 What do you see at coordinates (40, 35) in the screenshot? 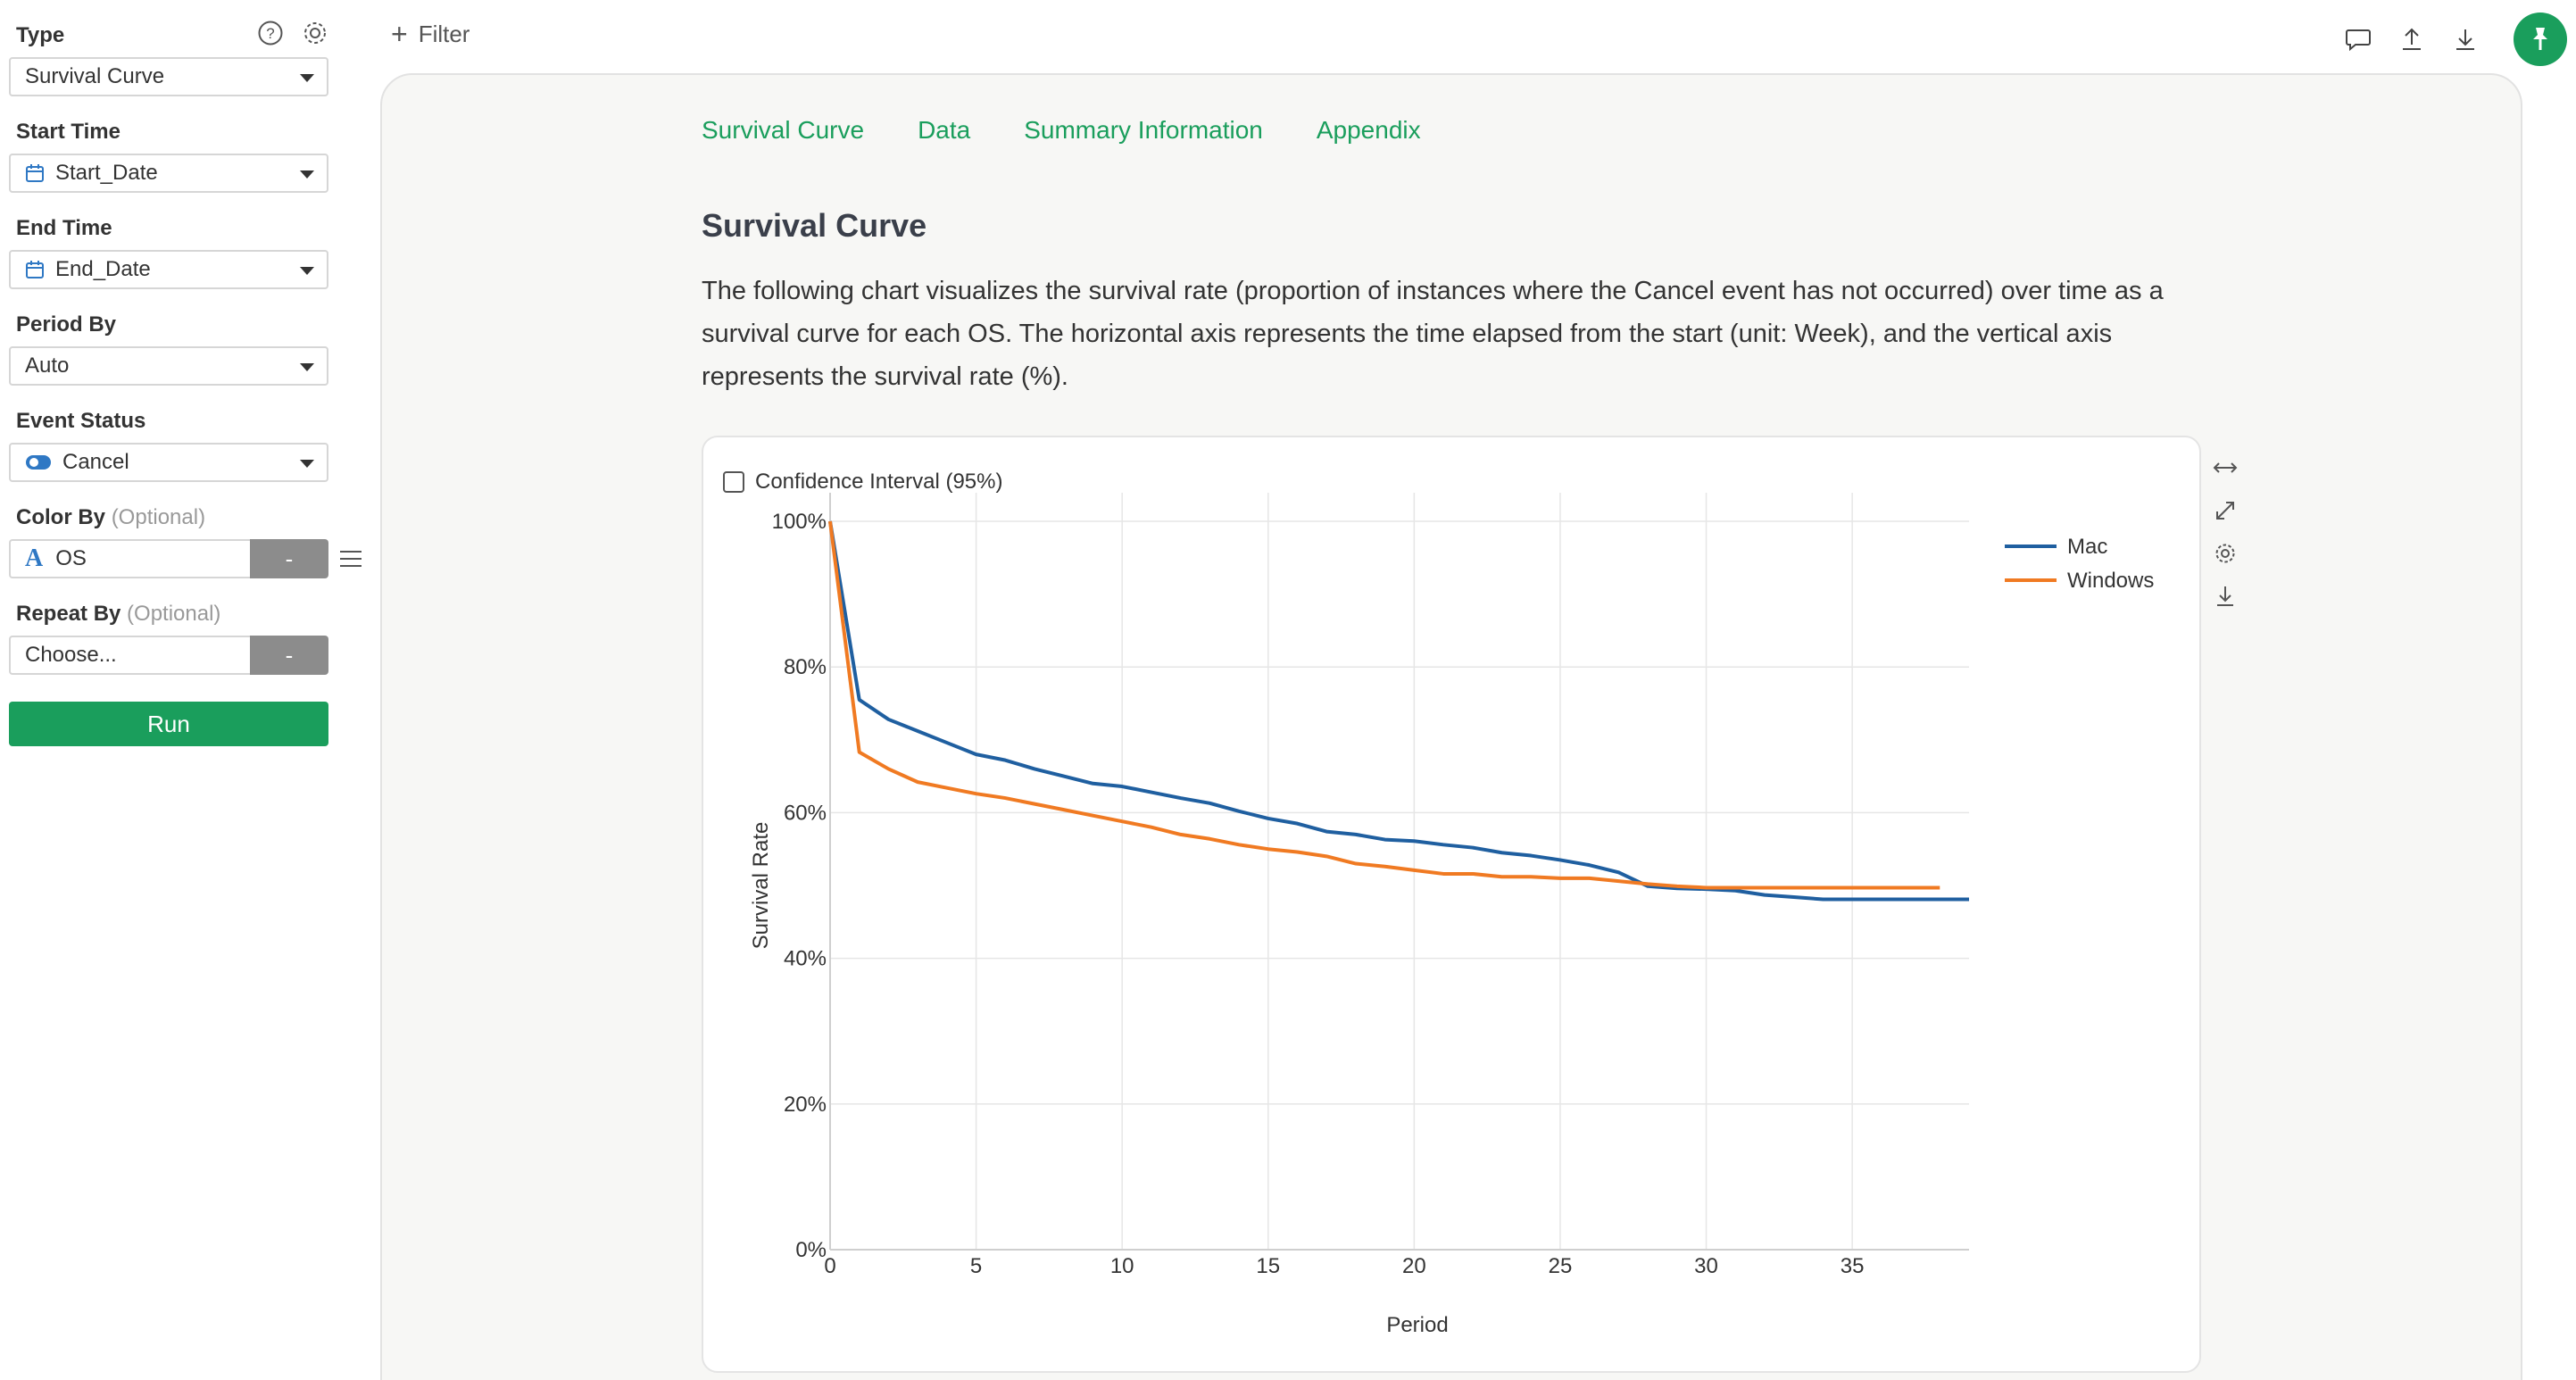
I see `type-label: Type` at bounding box center [40, 35].